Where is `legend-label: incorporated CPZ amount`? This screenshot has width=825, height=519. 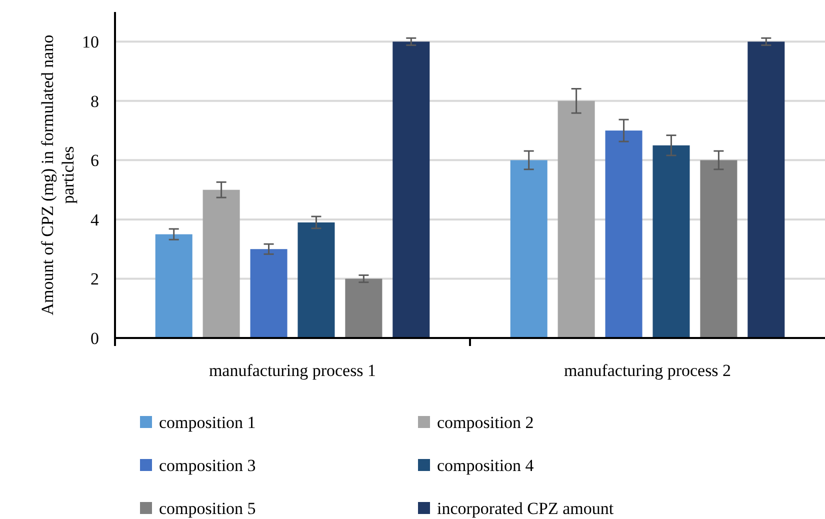
legend-label: incorporated CPZ amount is located at coordinates (525, 508).